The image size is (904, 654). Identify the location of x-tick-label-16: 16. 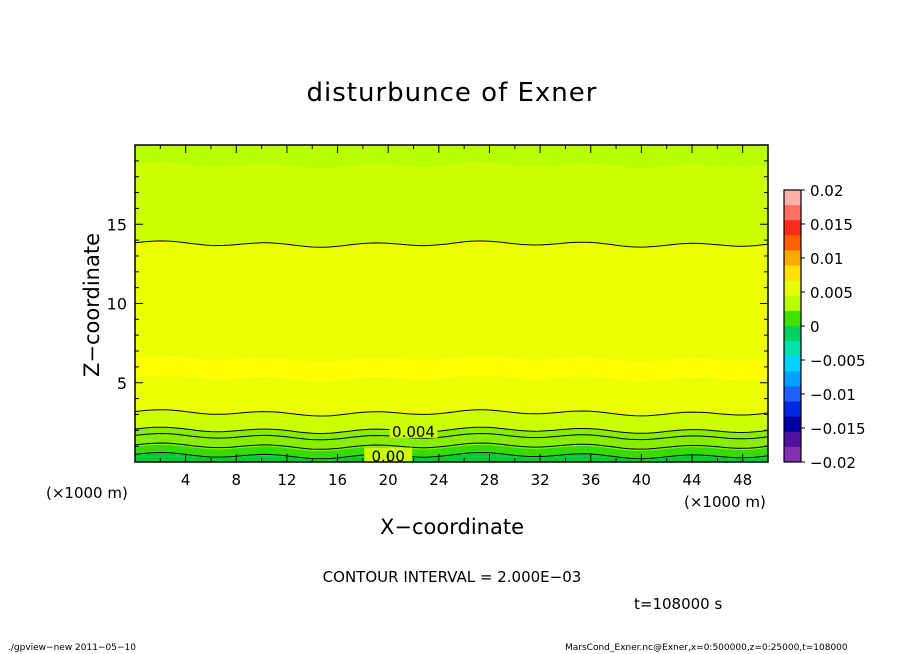
(337, 480).